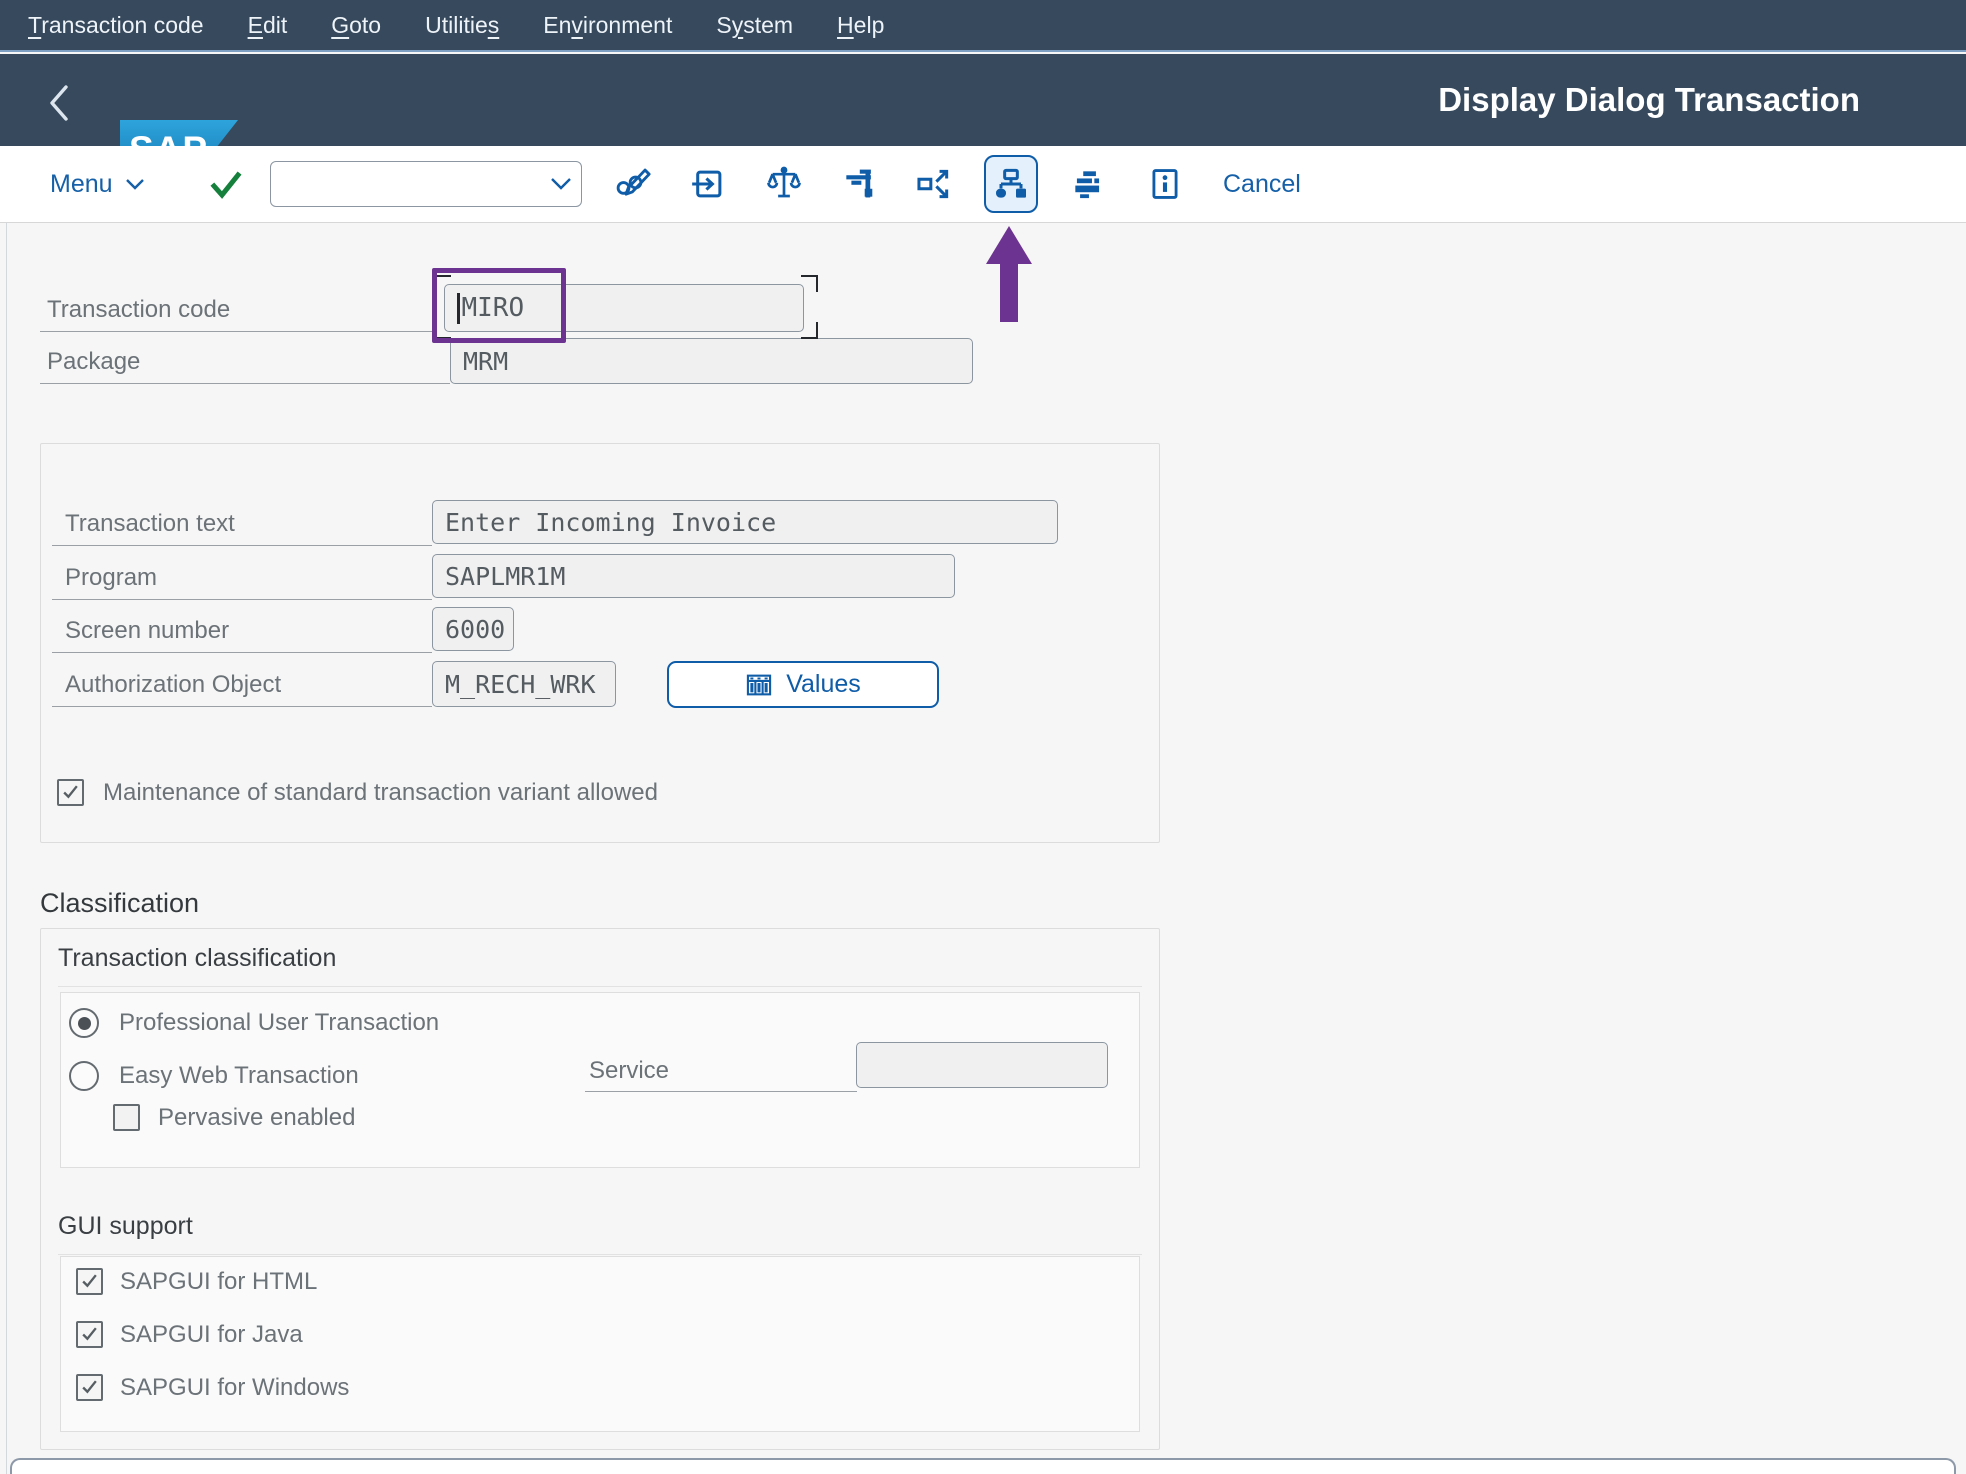 The height and width of the screenshot is (1474, 1966). Describe the element at coordinates (458, 308) in the screenshot. I see `text-cursor` at that location.